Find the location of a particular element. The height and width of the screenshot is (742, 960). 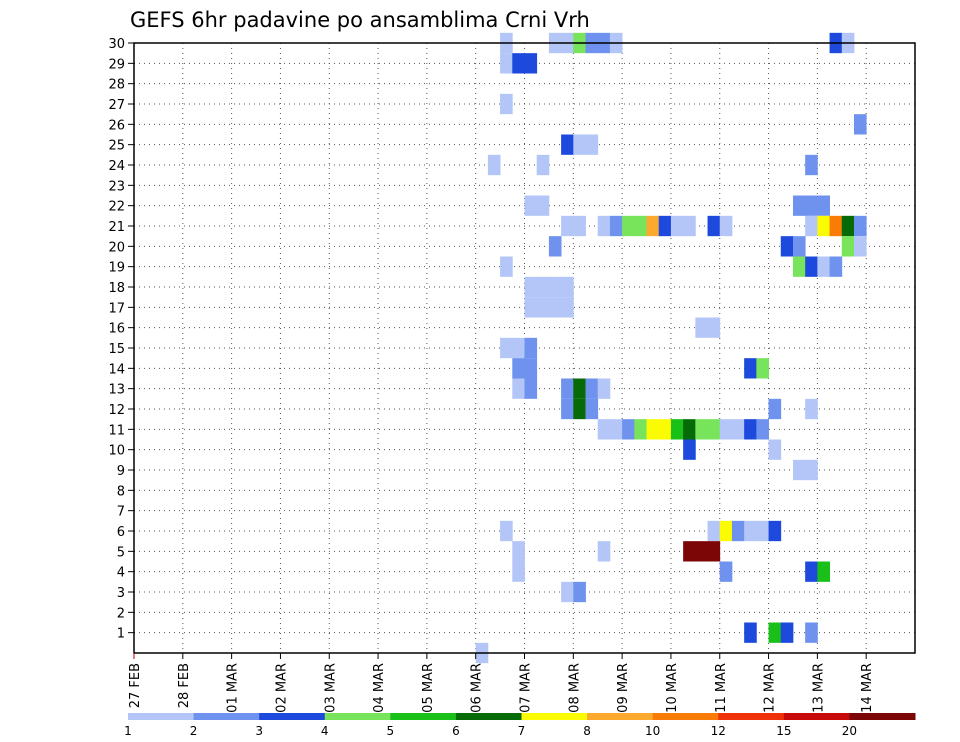

colorbar-label: 15 is located at coordinates (783, 731).